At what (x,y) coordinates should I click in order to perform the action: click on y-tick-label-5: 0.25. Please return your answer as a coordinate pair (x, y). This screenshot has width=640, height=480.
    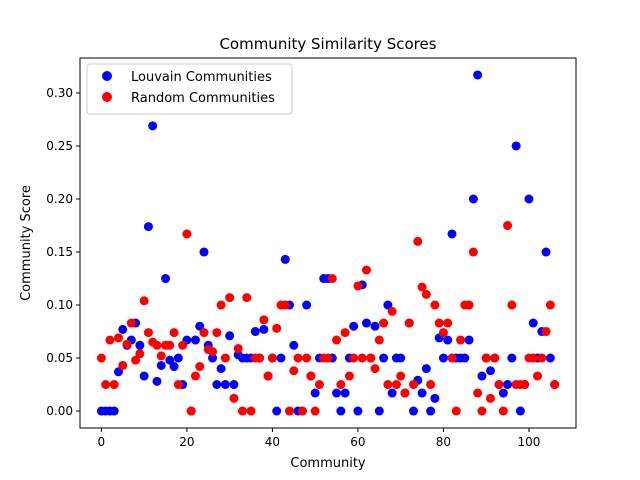
    Looking at the image, I should click on (59, 146).